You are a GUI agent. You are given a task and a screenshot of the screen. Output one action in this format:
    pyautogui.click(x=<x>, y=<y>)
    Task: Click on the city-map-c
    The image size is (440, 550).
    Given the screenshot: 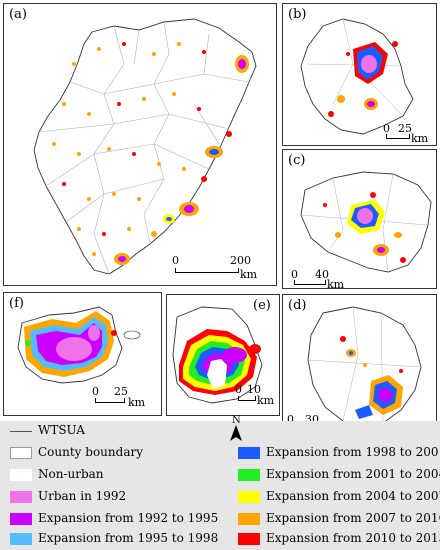 What is the action you would take?
    pyautogui.click(x=366, y=222)
    